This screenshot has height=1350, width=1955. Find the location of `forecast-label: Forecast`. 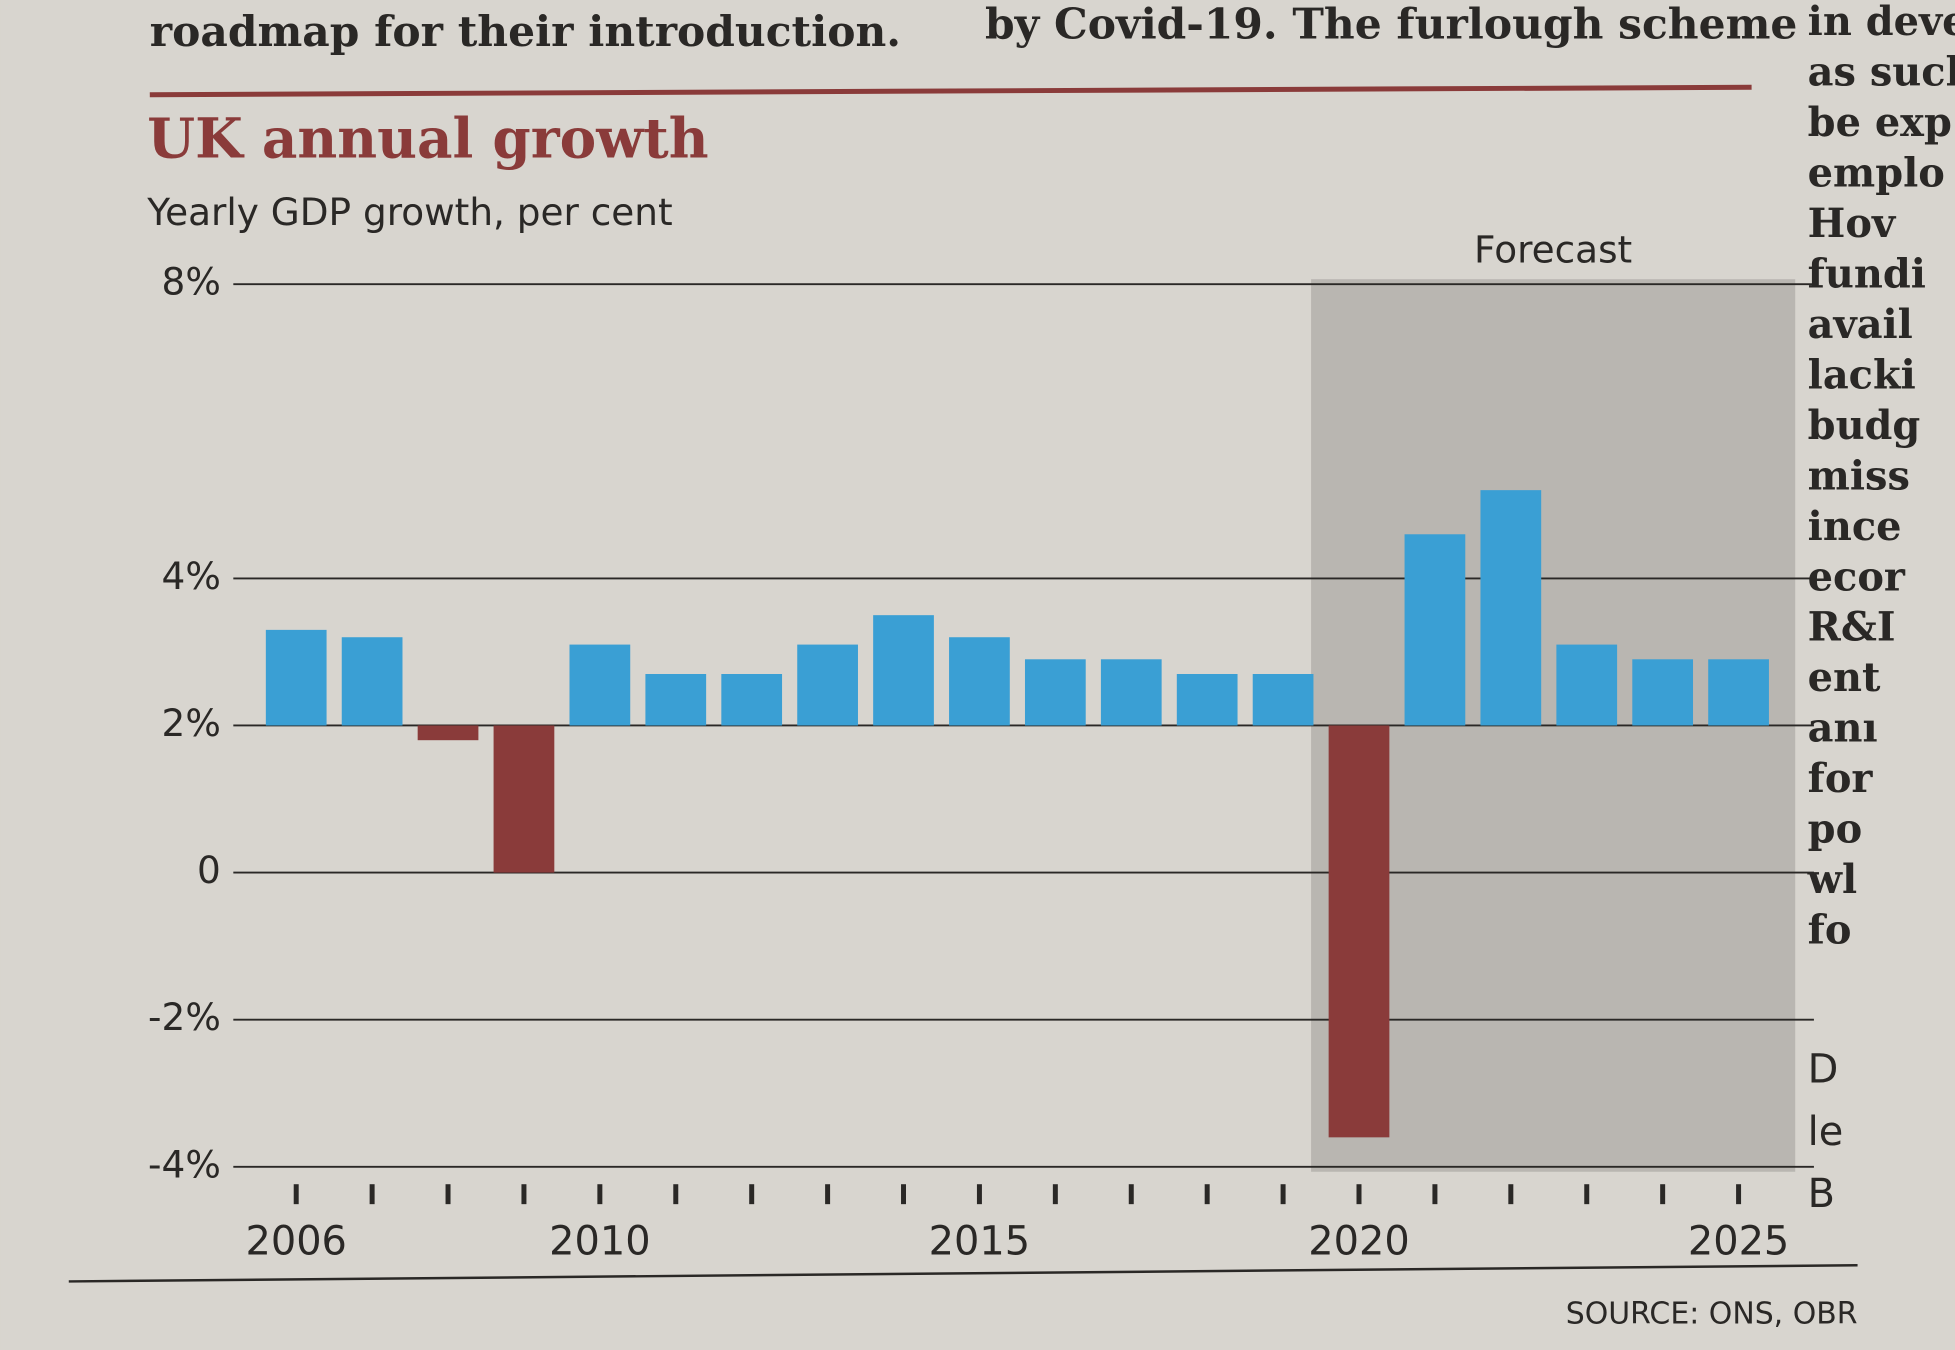

forecast-label: Forecast is located at coordinates (1553, 249).